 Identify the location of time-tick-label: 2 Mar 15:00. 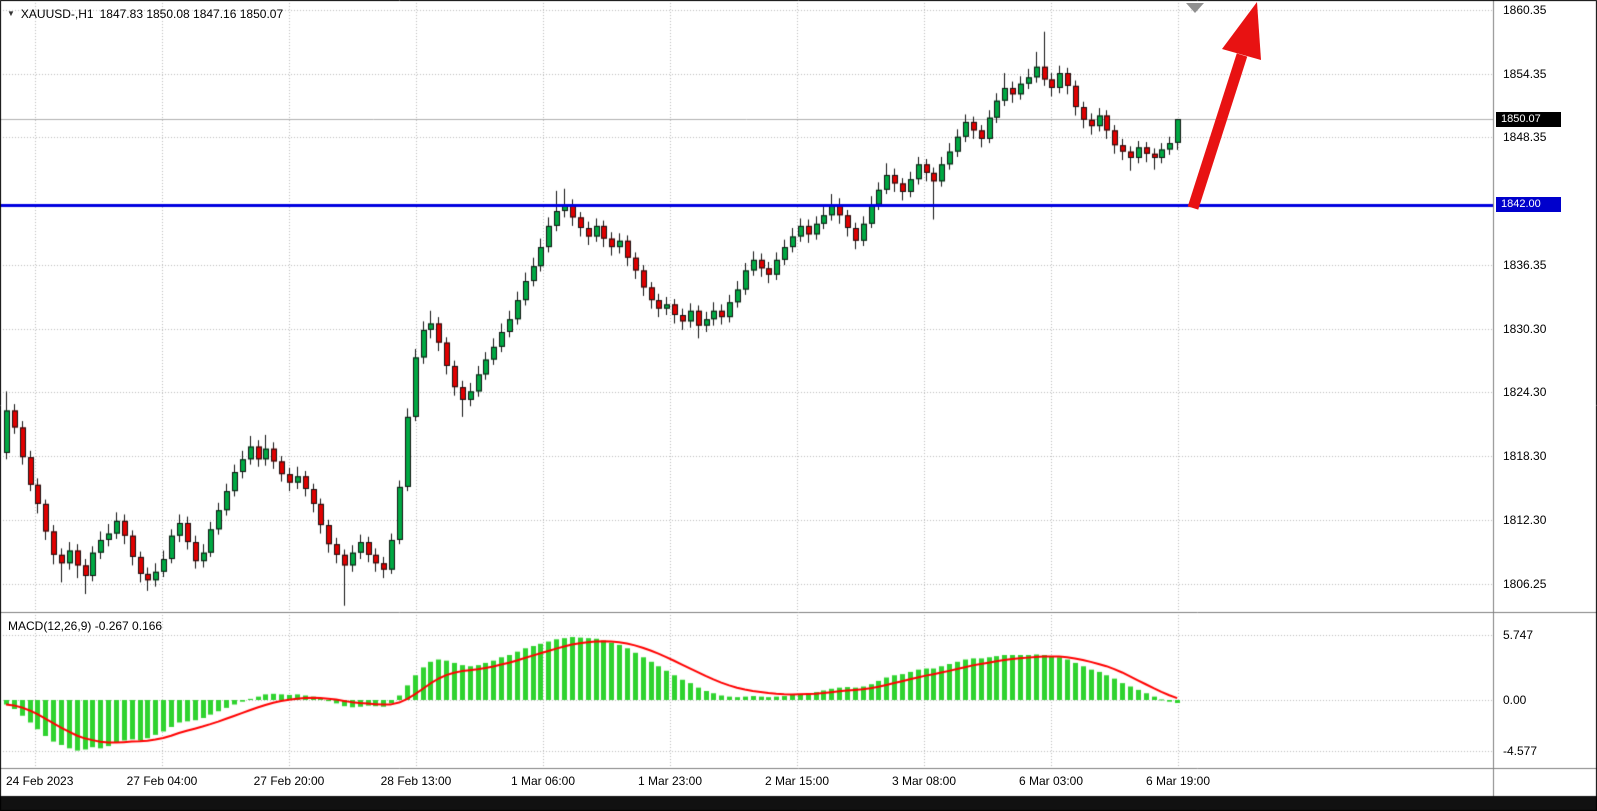
(797, 781).